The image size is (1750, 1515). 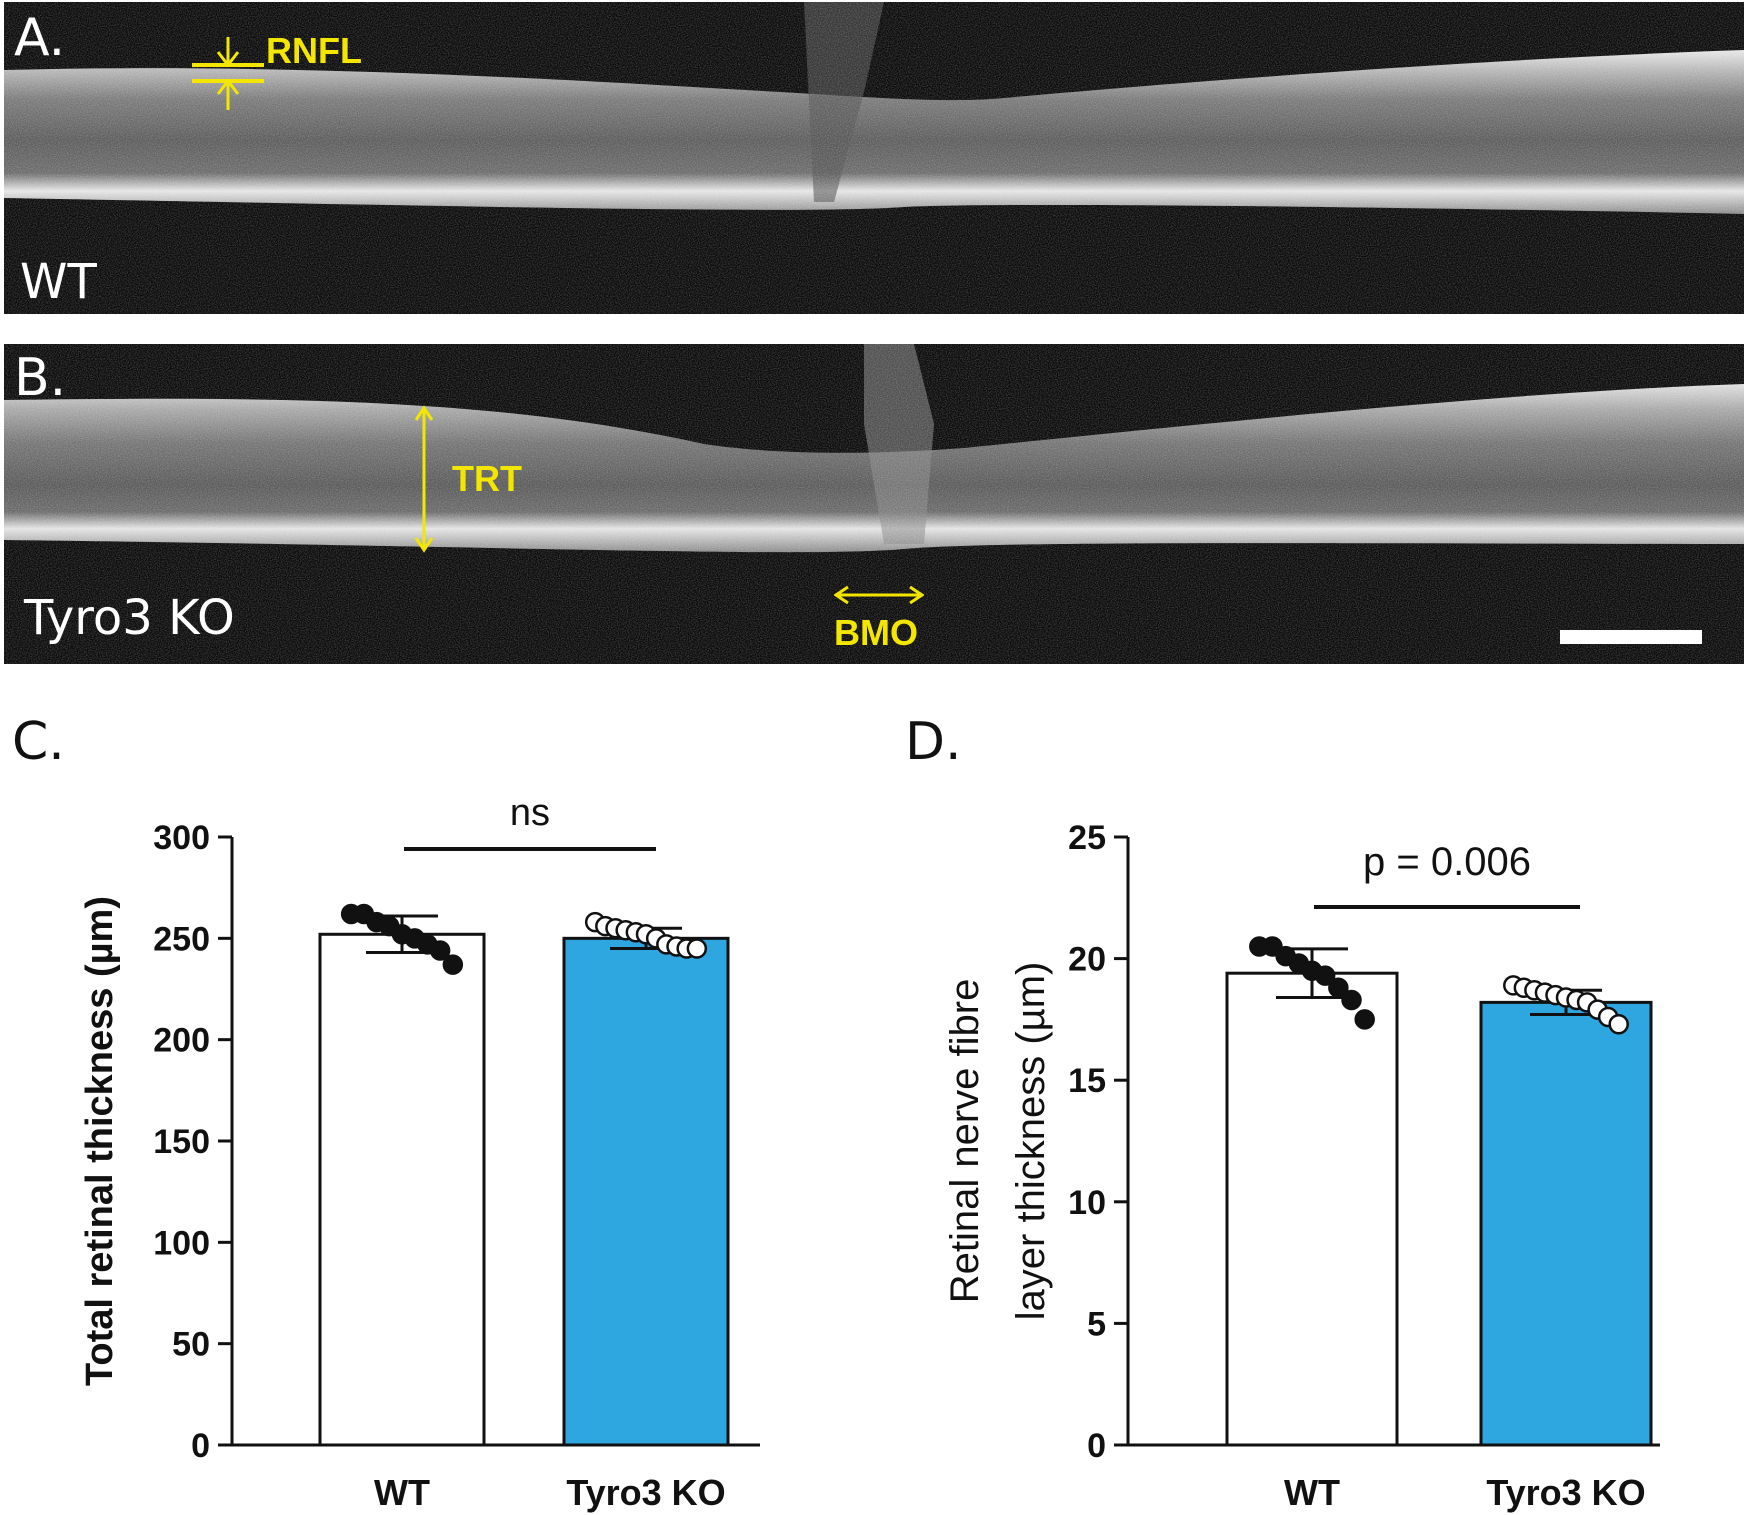 What do you see at coordinates (879, 595) in the screenshot?
I see `bmo-marker` at bounding box center [879, 595].